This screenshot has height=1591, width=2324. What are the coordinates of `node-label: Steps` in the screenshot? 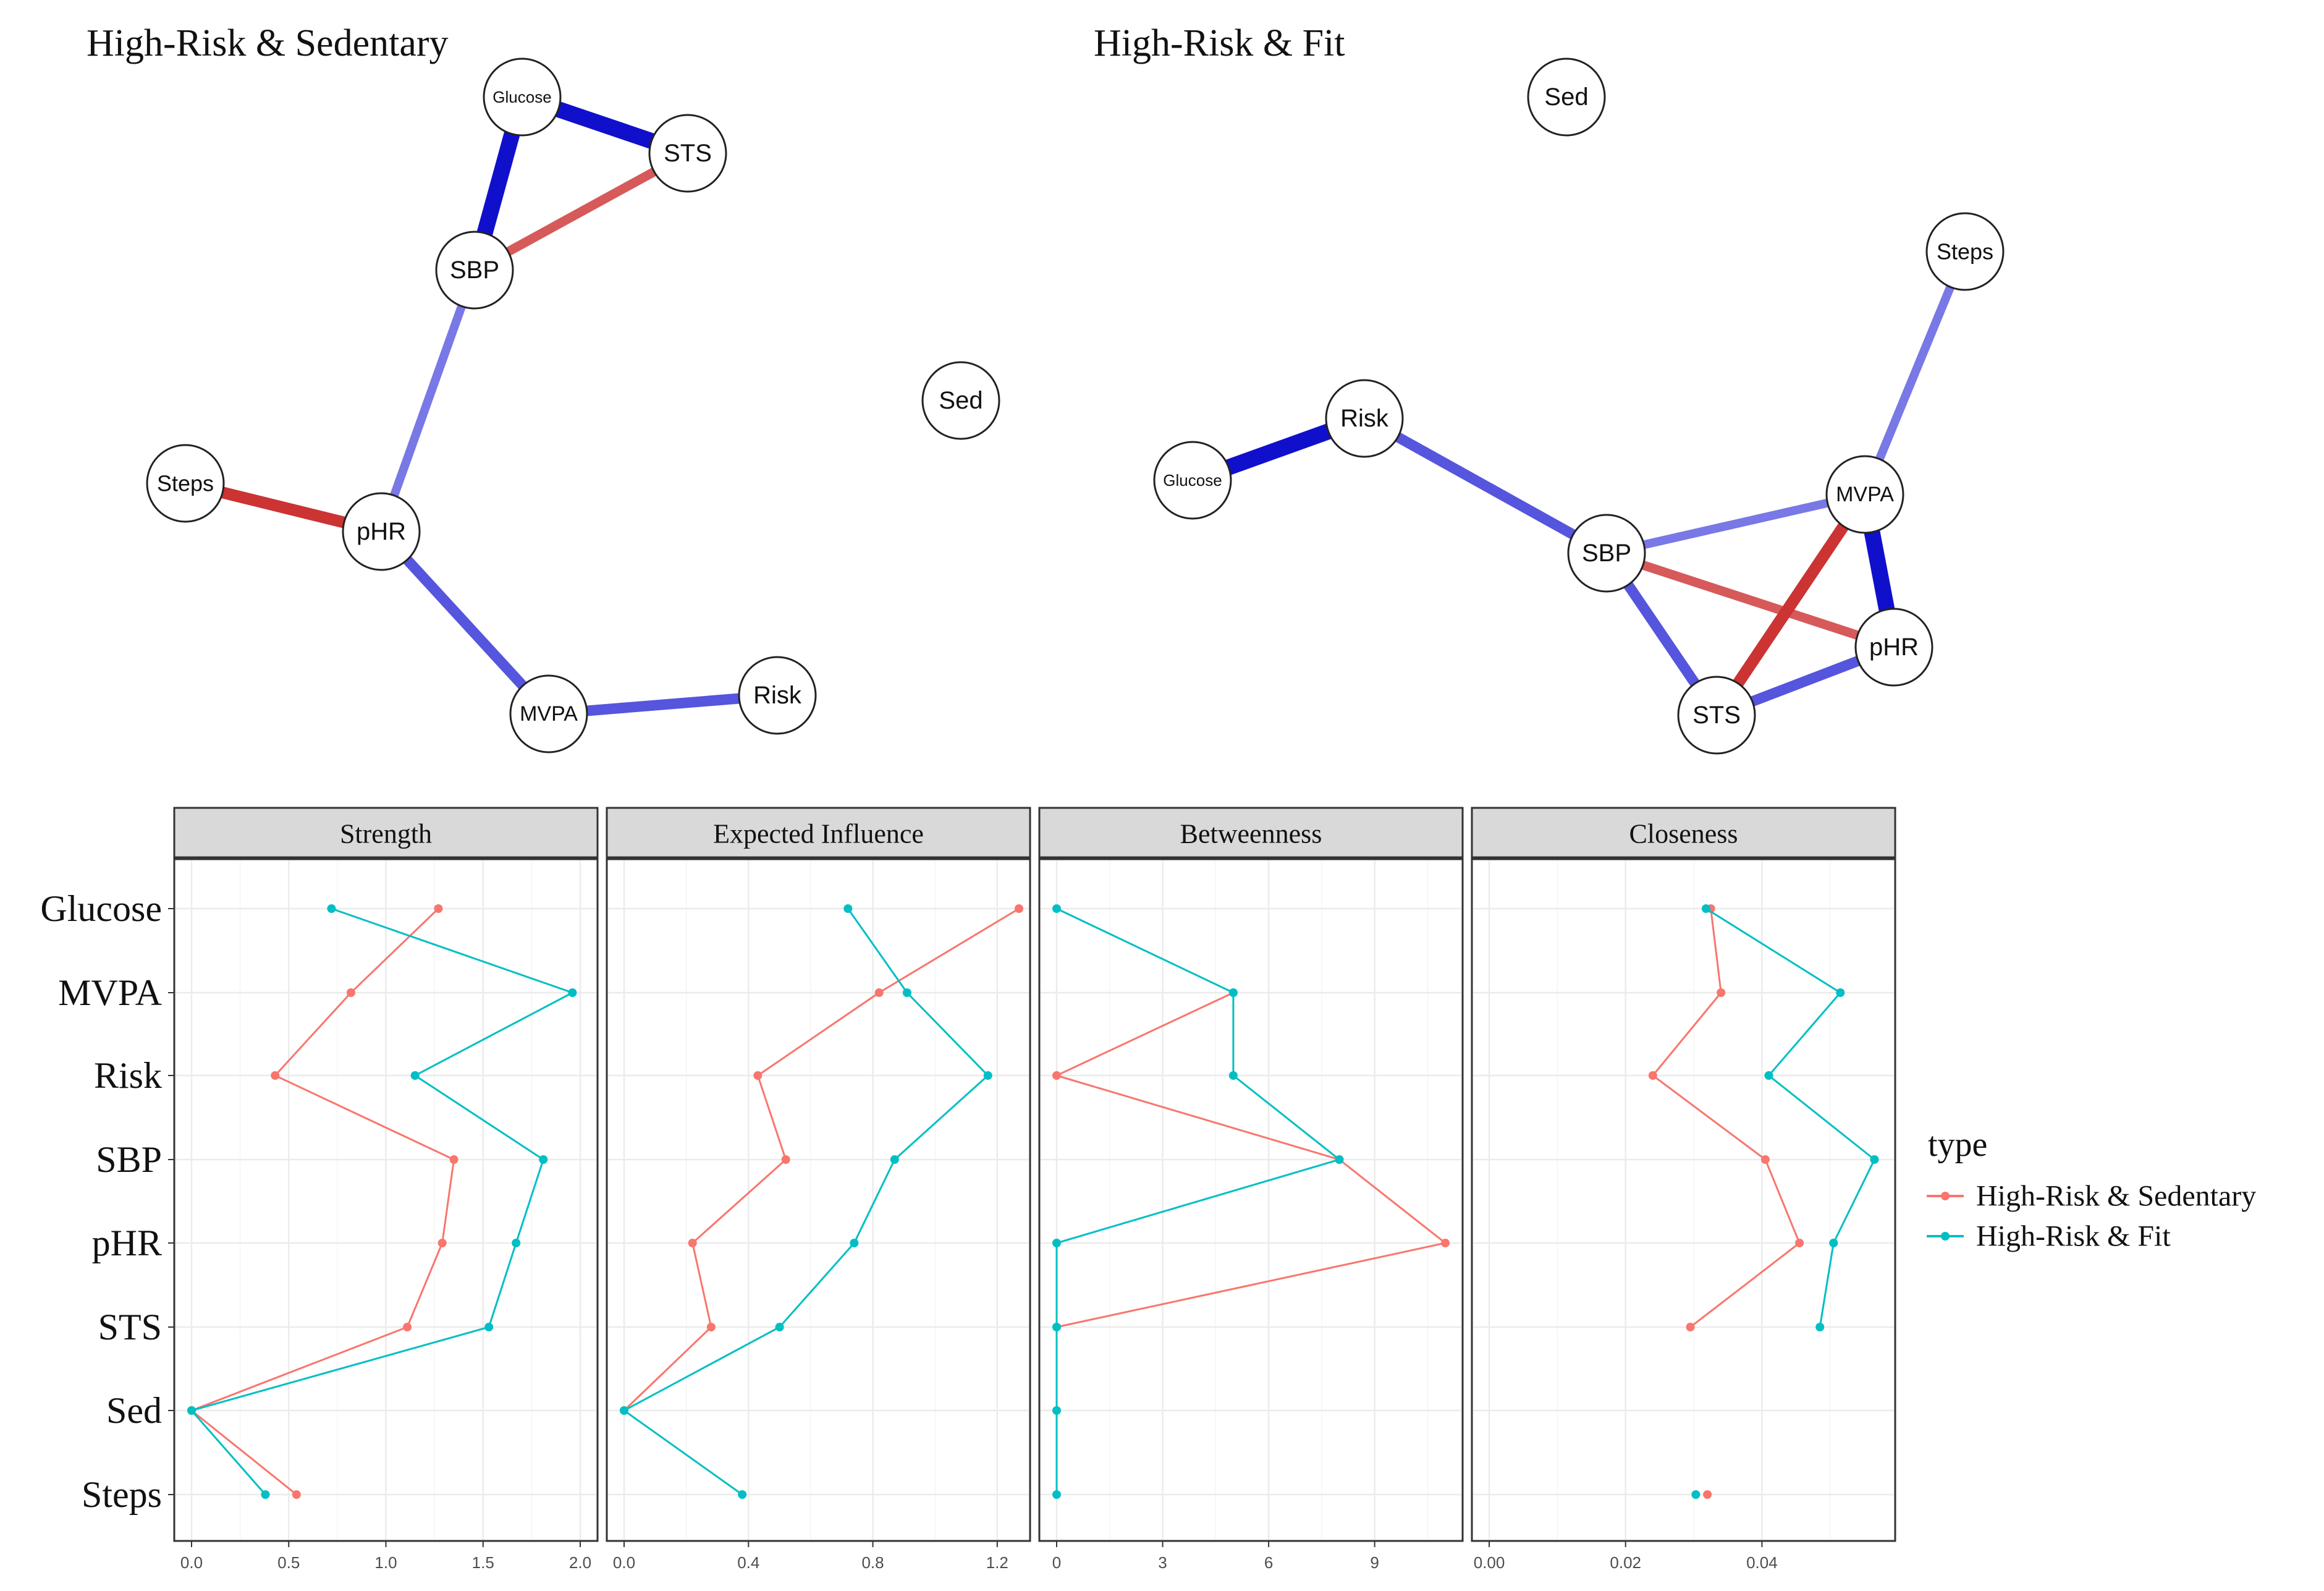 It's located at (1965, 252).